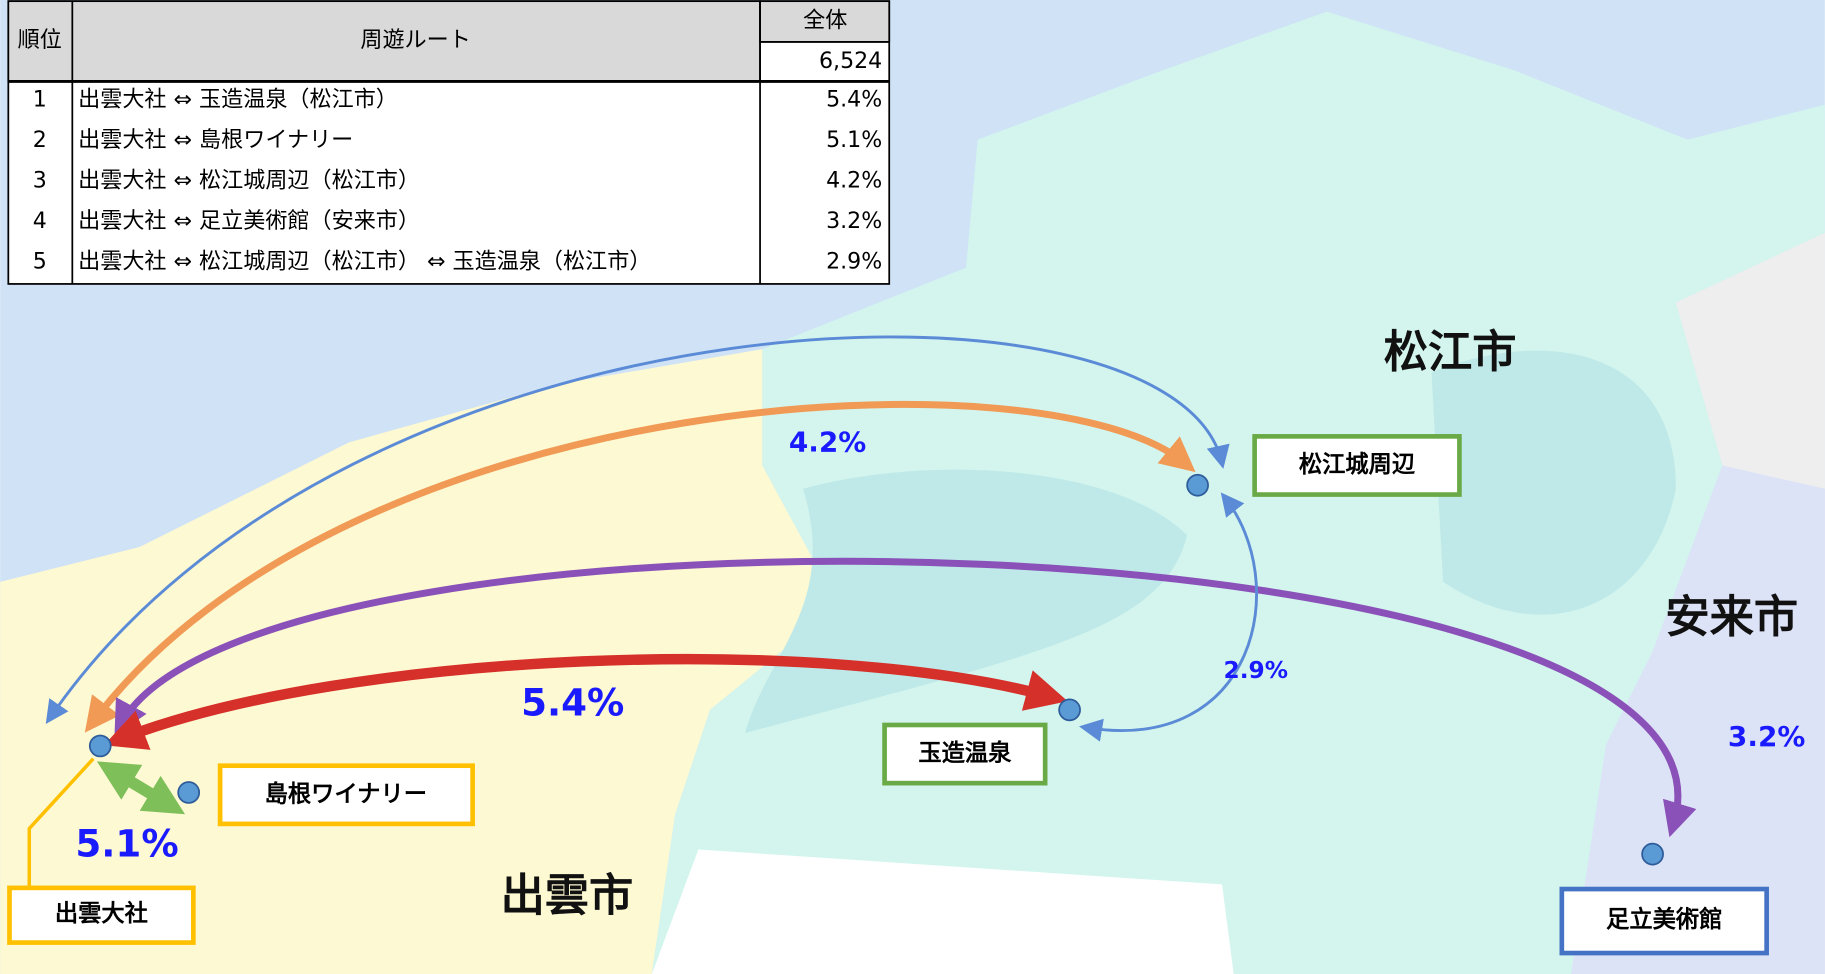 Image resolution: width=1825 pixels, height=974 pixels. I want to click on table, so click(449, 142).